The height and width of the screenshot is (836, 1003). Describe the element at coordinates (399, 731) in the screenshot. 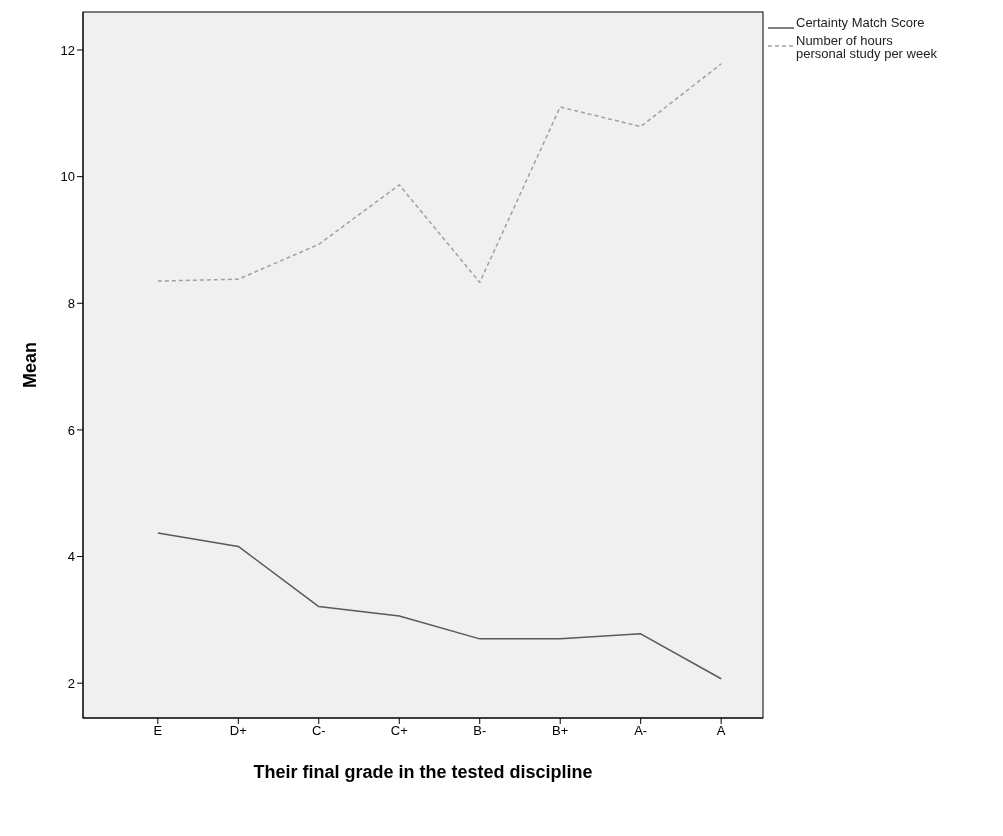

I see `x-tick-label: C+` at that location.